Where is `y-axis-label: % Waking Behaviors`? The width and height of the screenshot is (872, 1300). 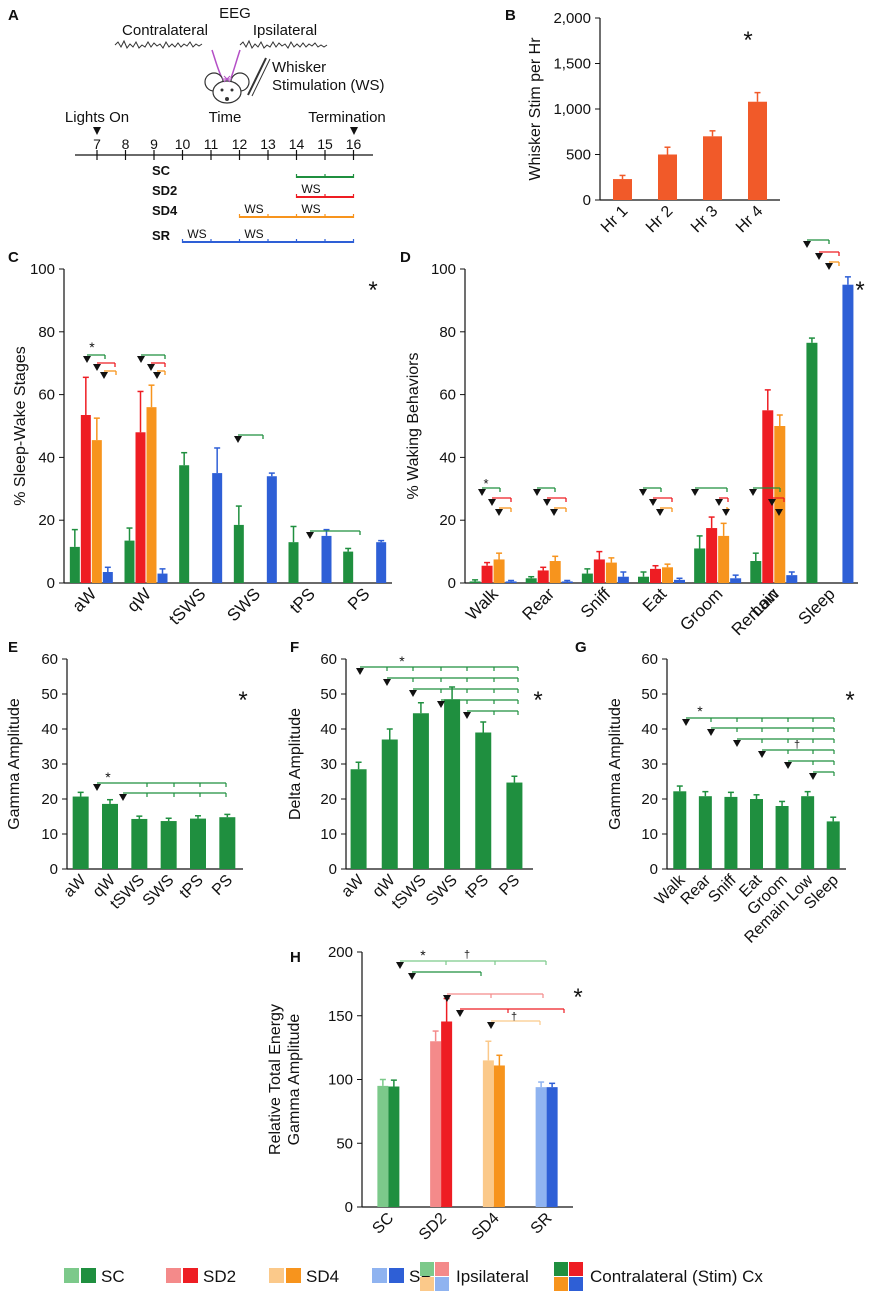 y-axis-label: % Waking Behaviors is located at coordinates (413, 425).